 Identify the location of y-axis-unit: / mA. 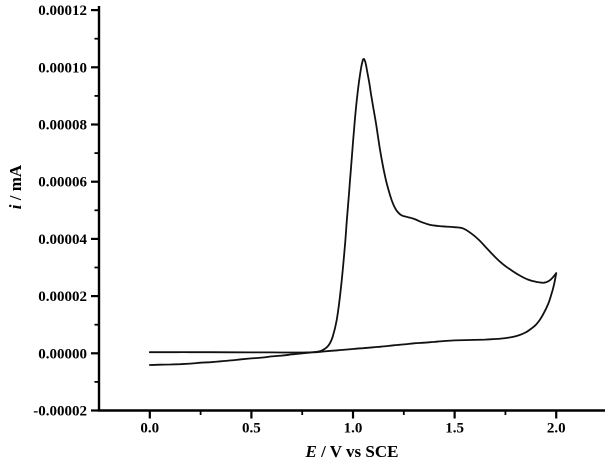
(15, 184).